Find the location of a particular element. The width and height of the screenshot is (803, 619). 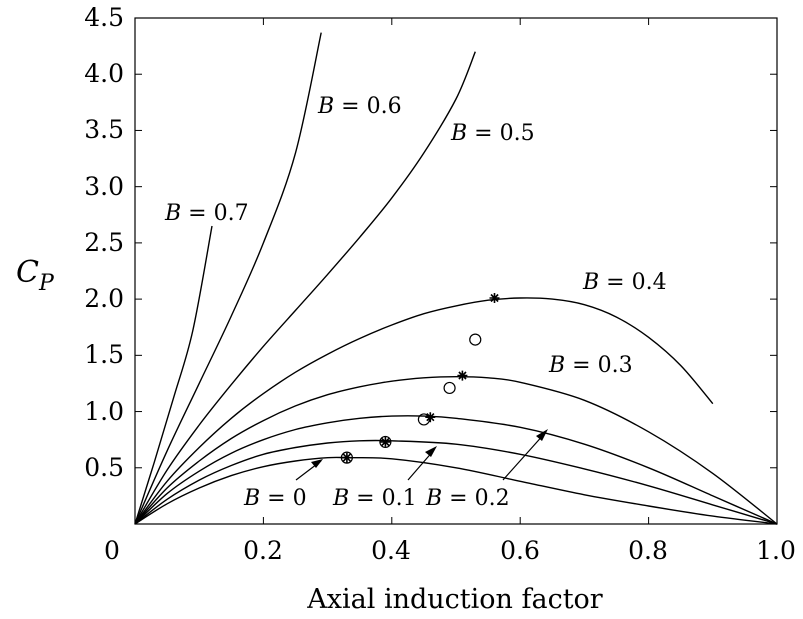

curve-label-value: = 0.6 is located at coordinates (367, 106).